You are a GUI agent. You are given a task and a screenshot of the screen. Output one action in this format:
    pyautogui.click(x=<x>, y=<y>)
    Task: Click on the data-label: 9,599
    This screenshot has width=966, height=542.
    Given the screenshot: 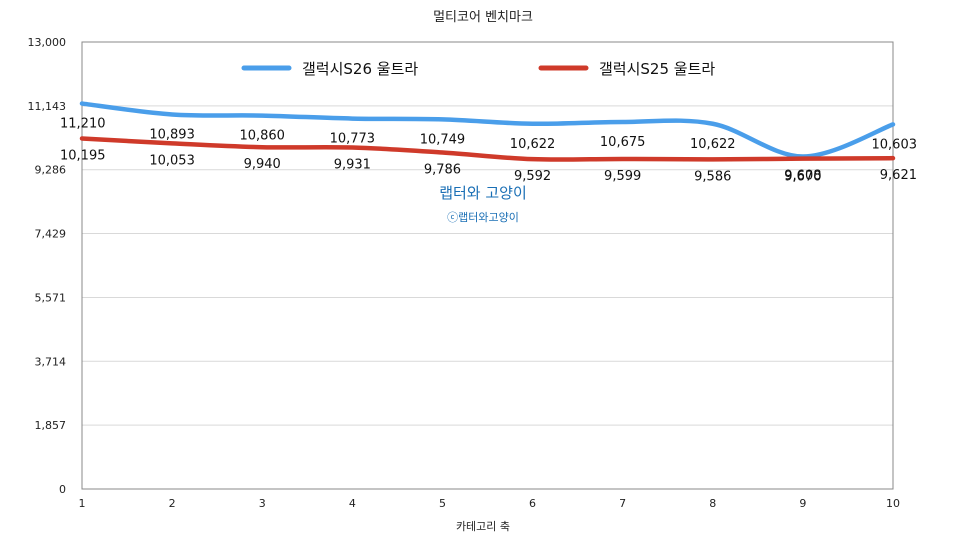 What is the action you would take?
    pyautogui.click(x=622, y=176)
    